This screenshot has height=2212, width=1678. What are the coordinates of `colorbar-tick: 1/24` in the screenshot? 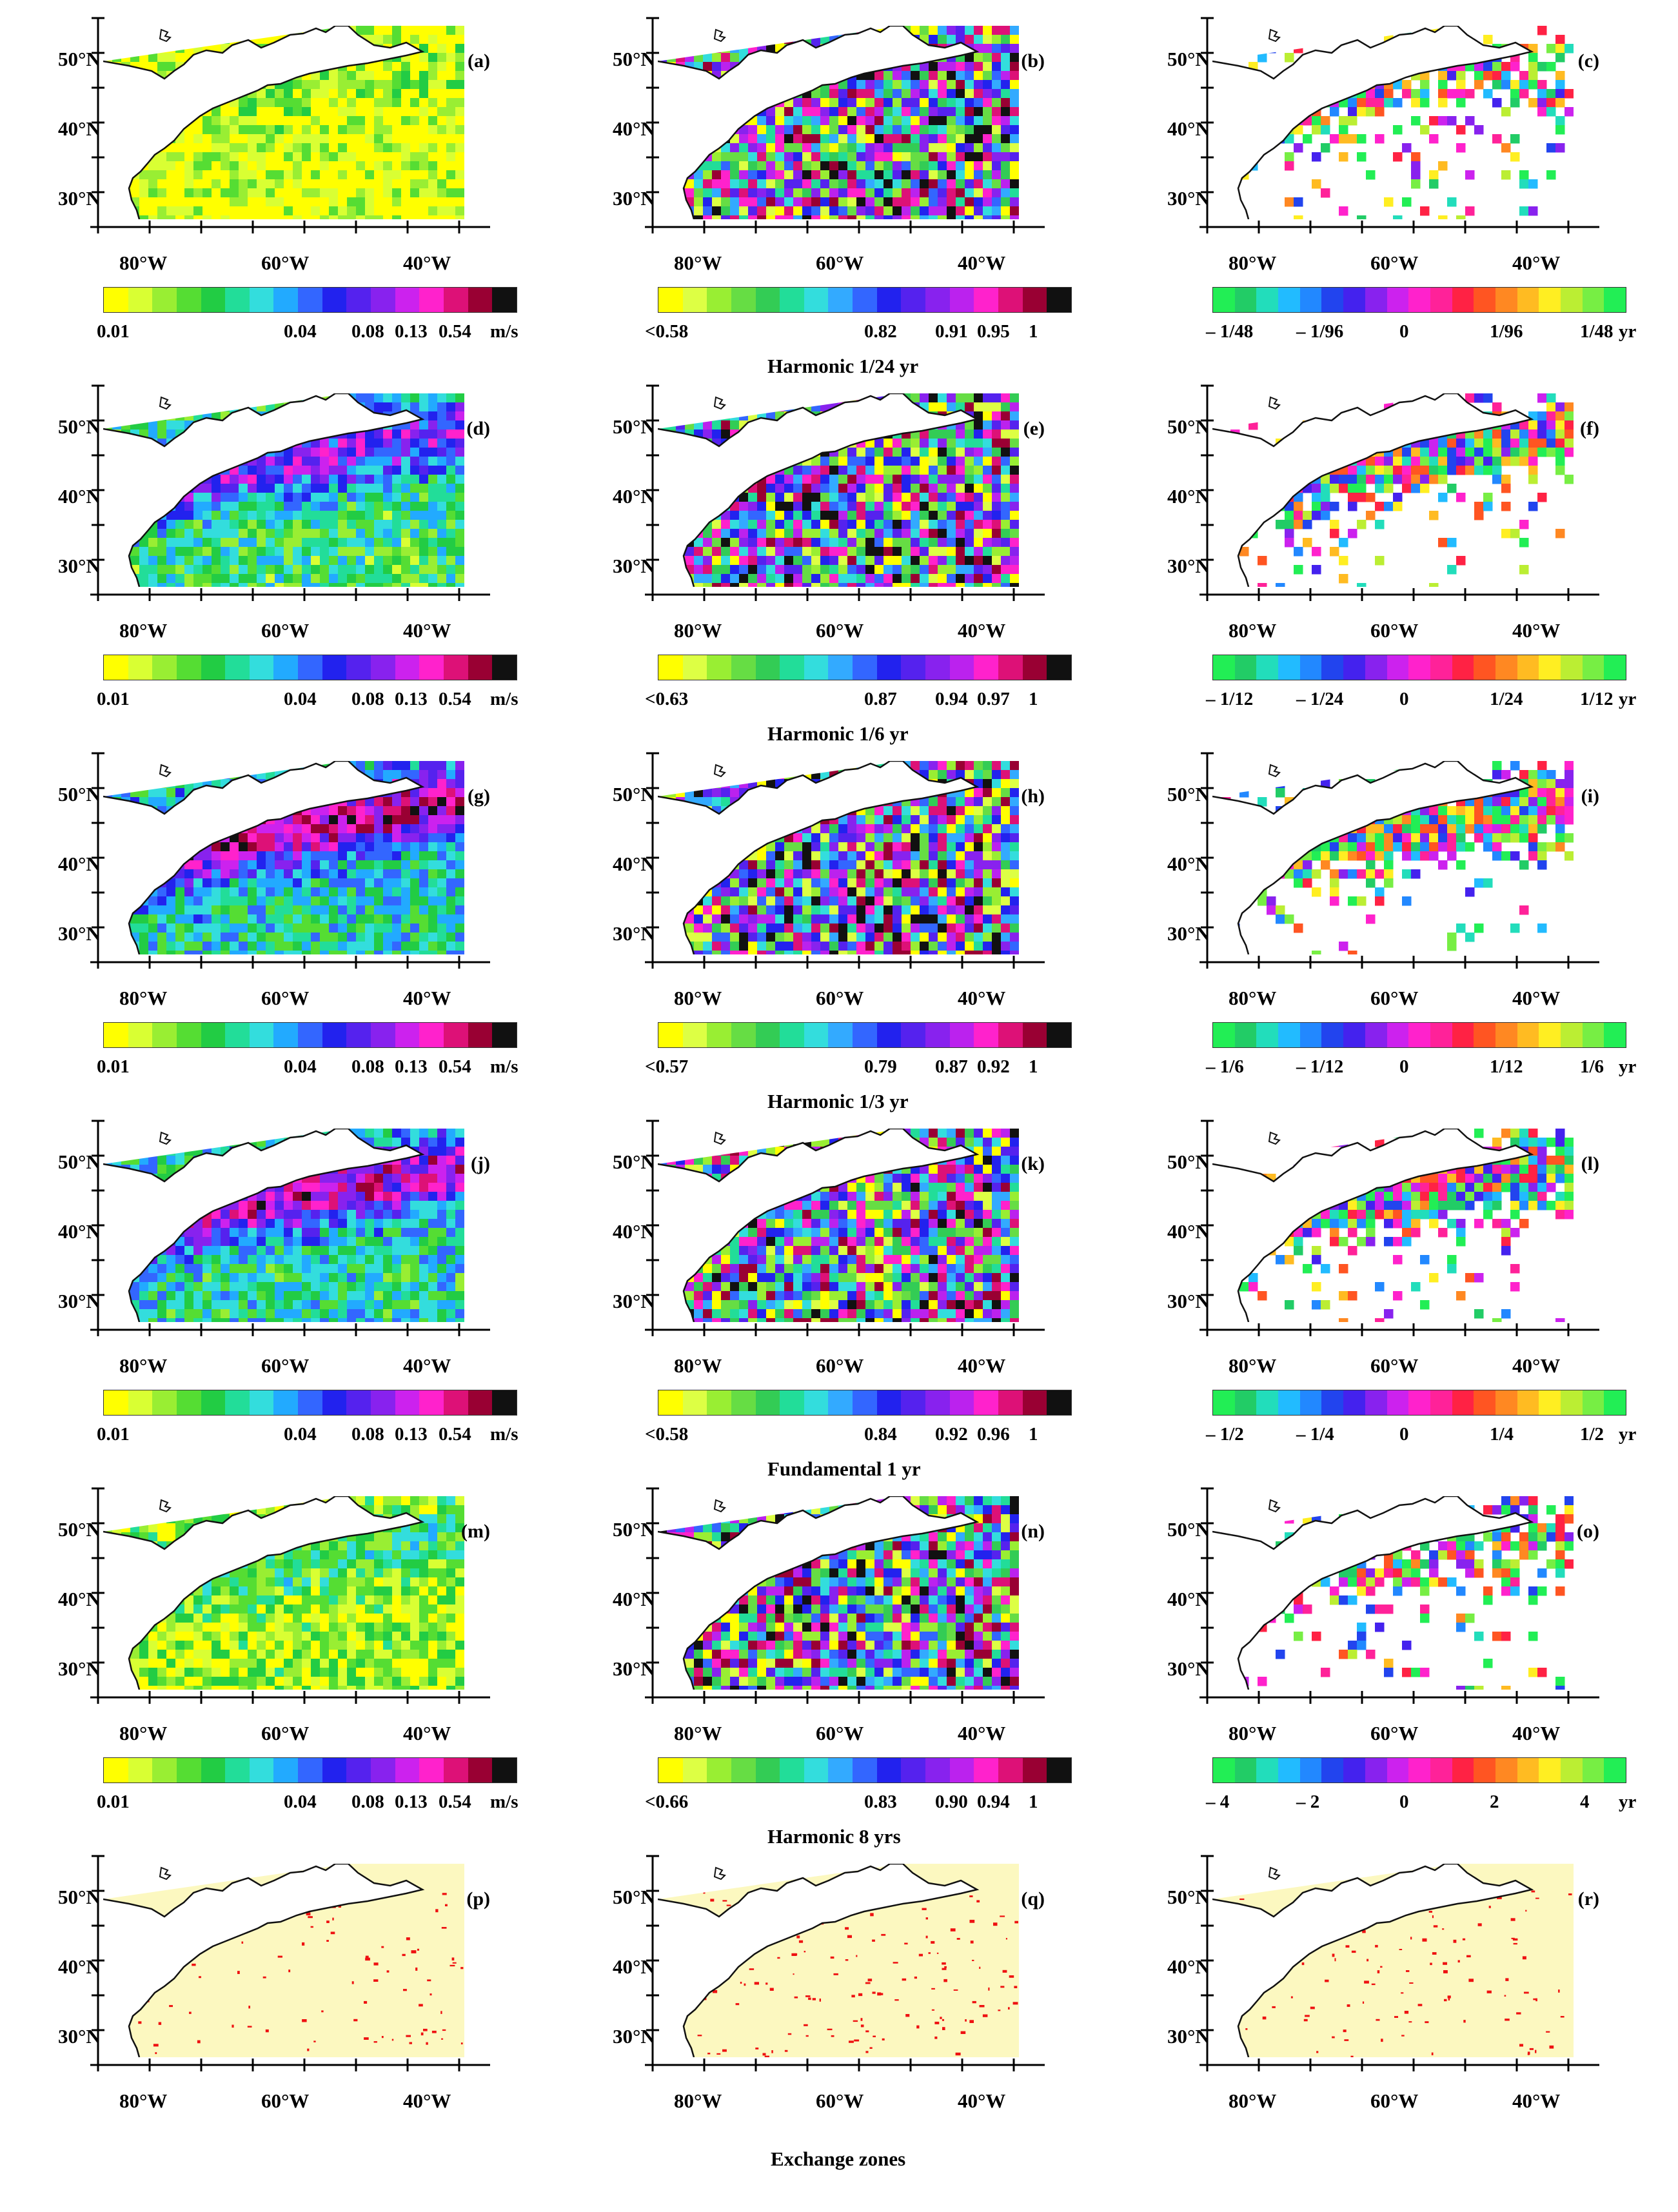 It's located at (1506, 699).